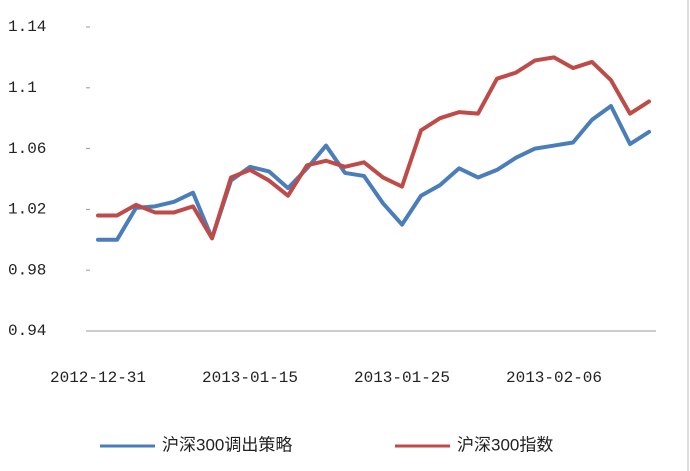  What do you see at coordinates (27, 149) in the screenshot?
I see `y-tick-label: 1.06` at bounding box center [27, 149].